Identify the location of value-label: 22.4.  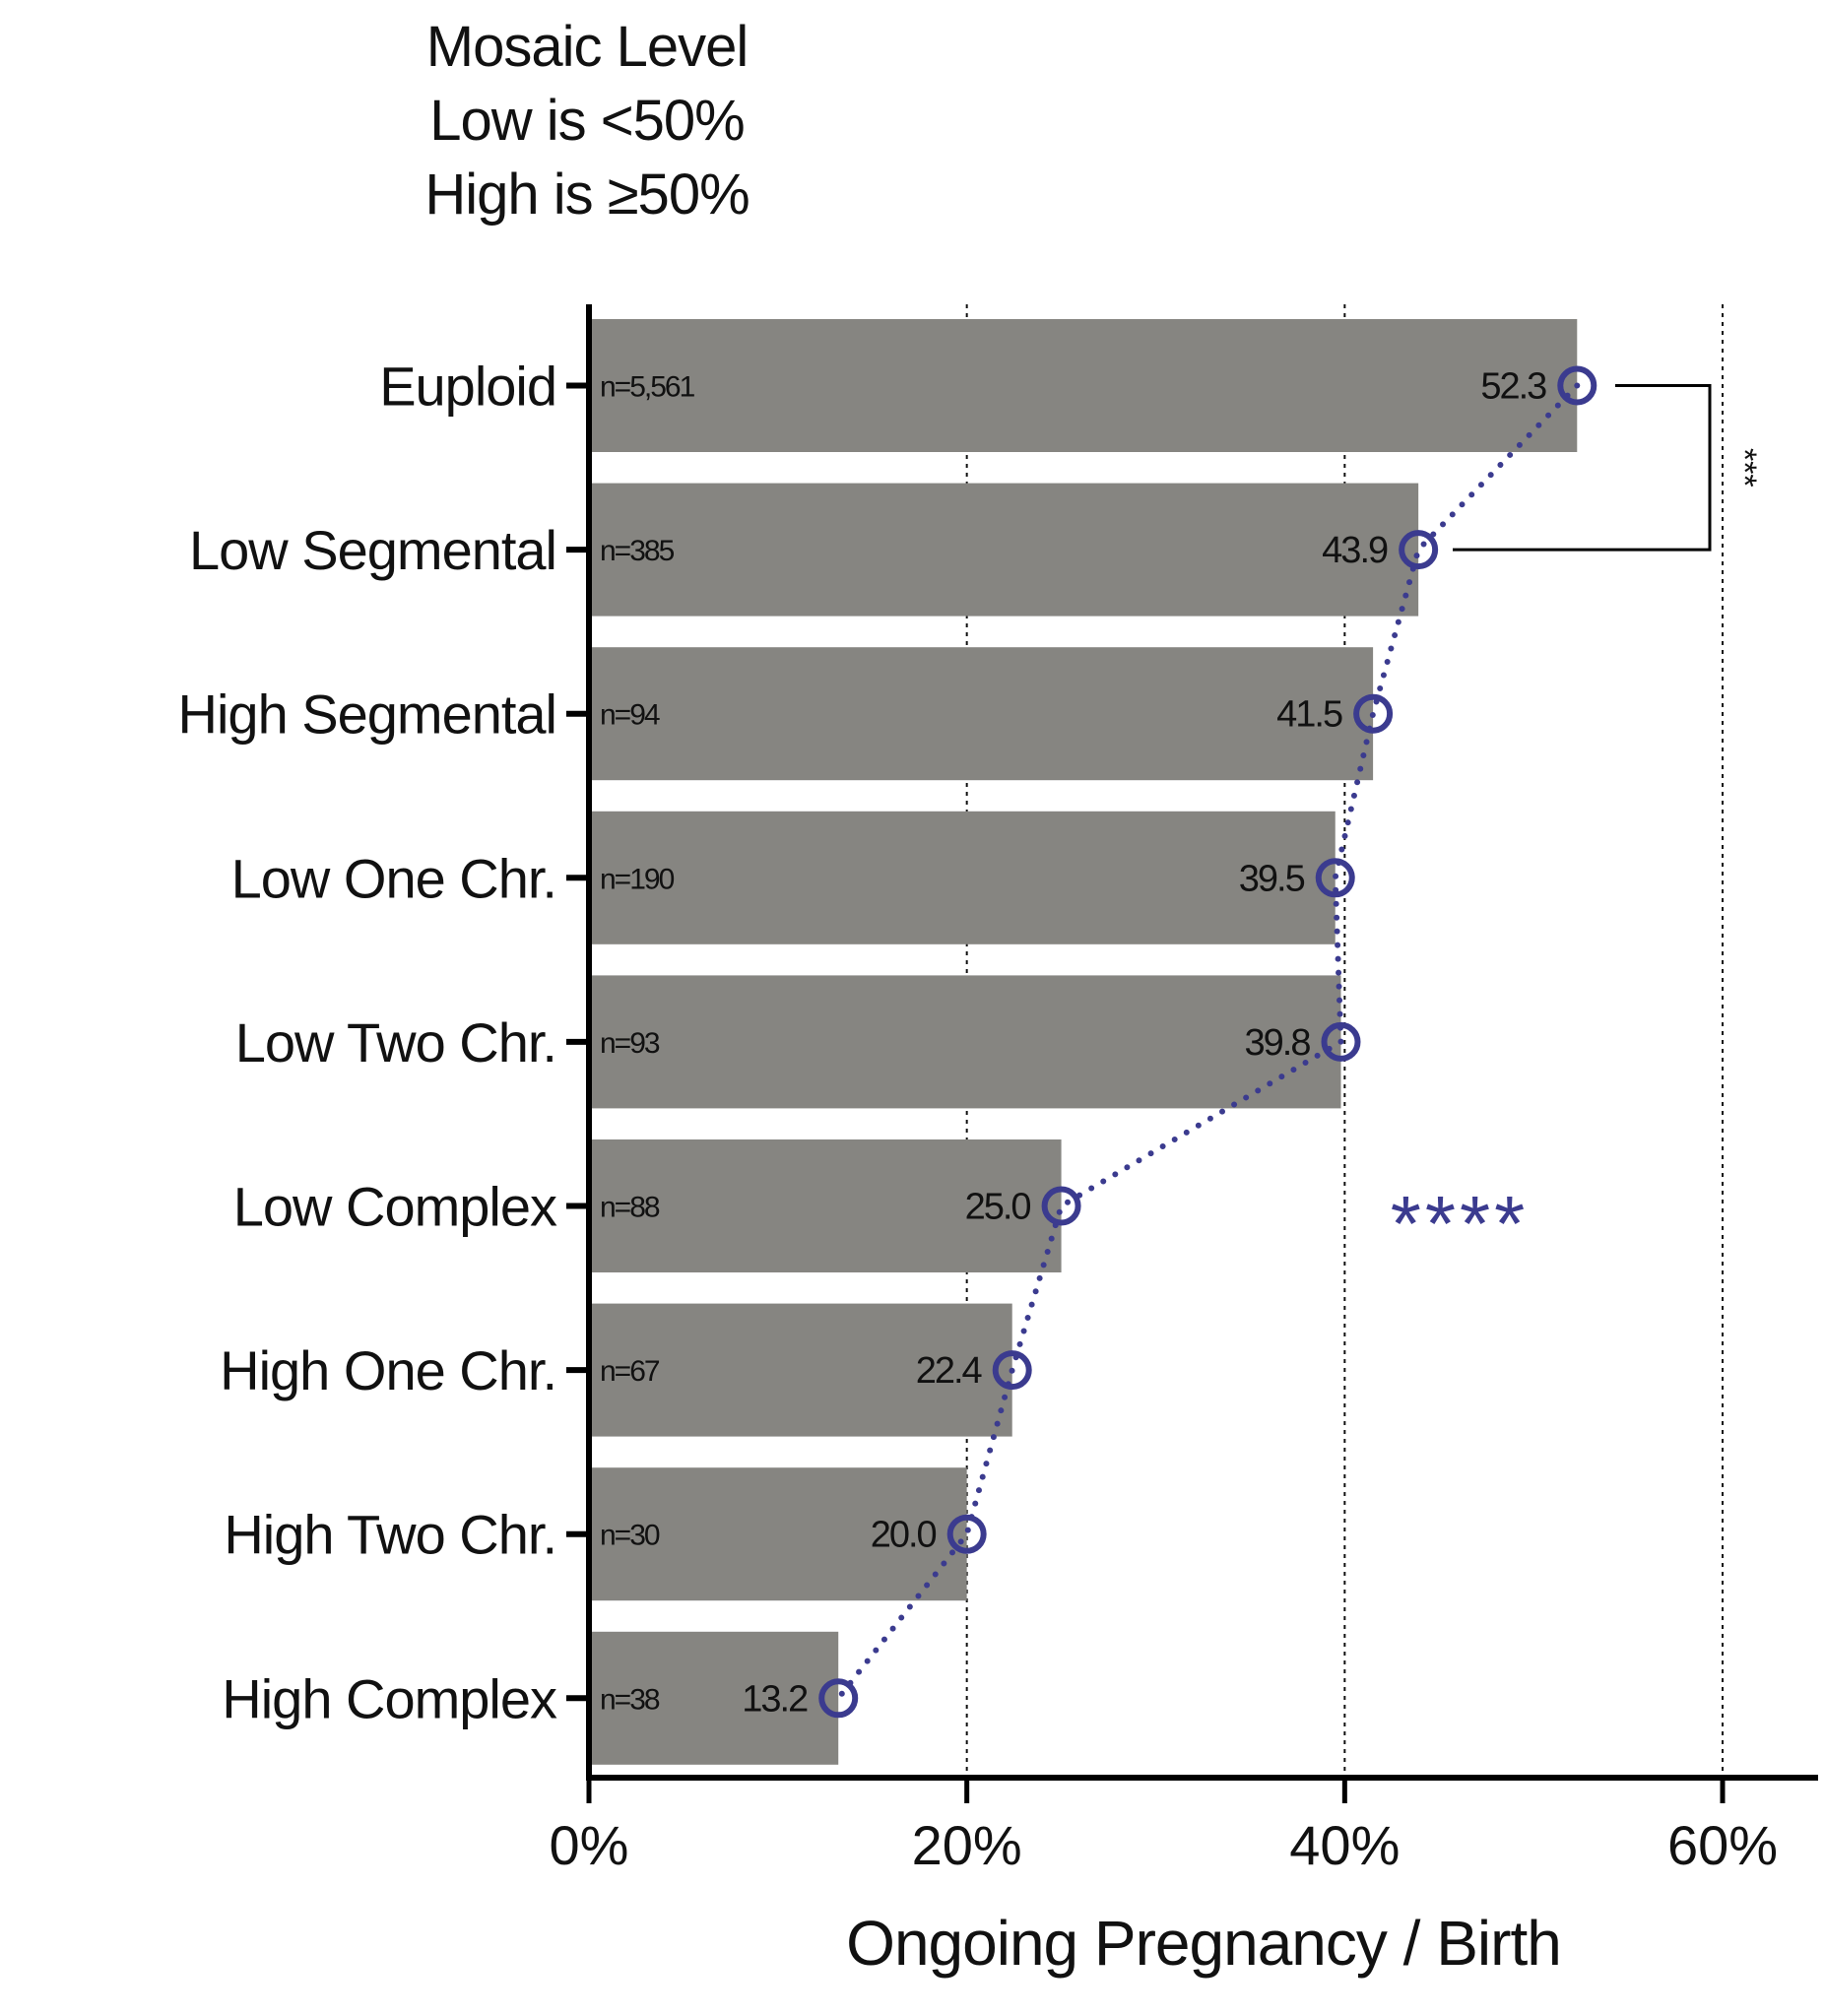
(949, 1371).